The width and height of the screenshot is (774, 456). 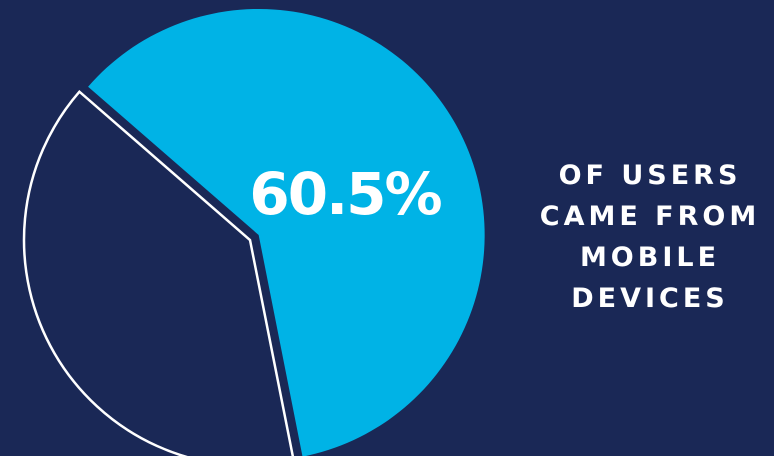 I want to click on slice-label-mobile: 60.5%, so click(x=345, y=194).